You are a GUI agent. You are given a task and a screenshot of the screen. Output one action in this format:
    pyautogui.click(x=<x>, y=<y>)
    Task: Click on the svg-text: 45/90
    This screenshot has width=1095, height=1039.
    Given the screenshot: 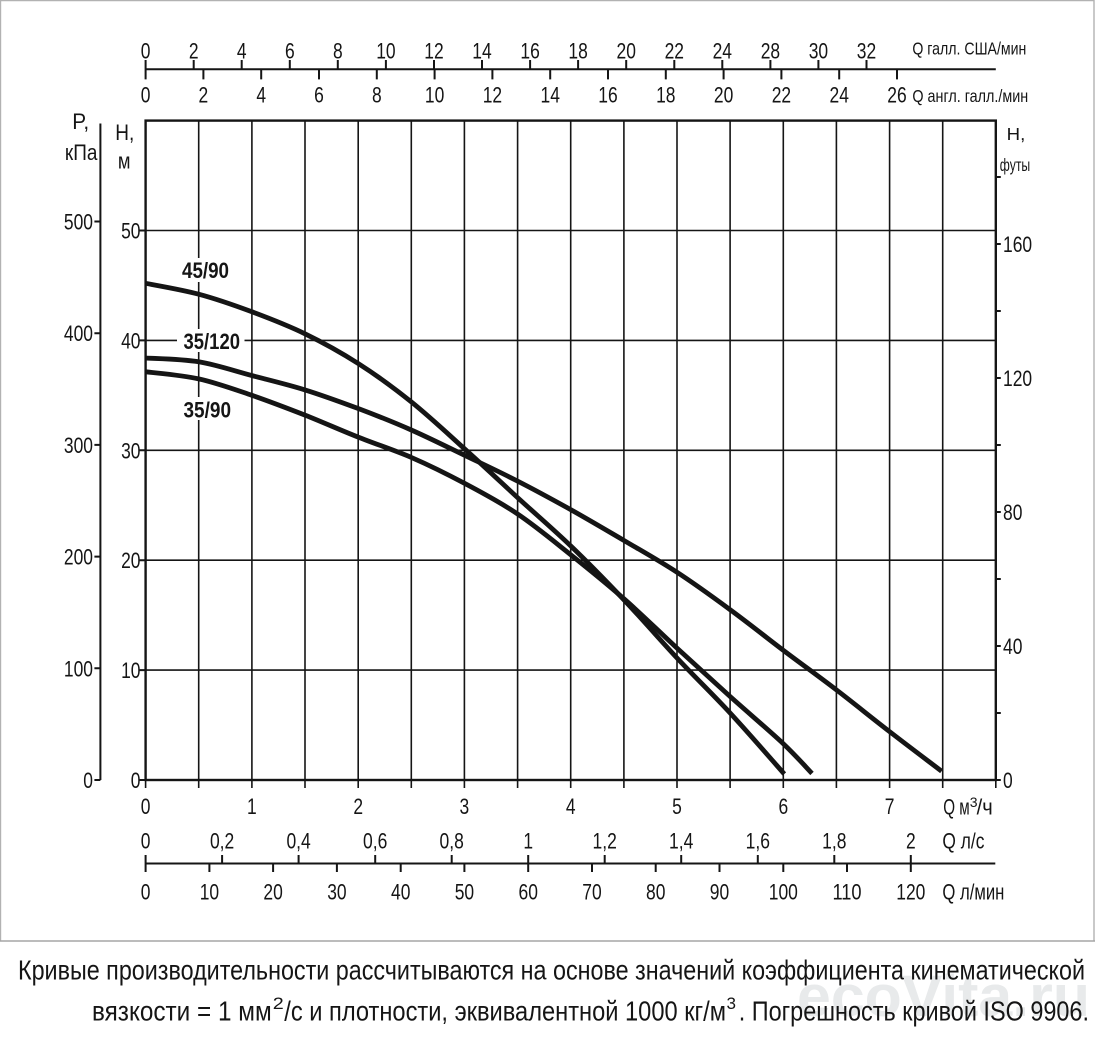 What is the action you would take?
    pyautogui.click(x=205, y=270)
    